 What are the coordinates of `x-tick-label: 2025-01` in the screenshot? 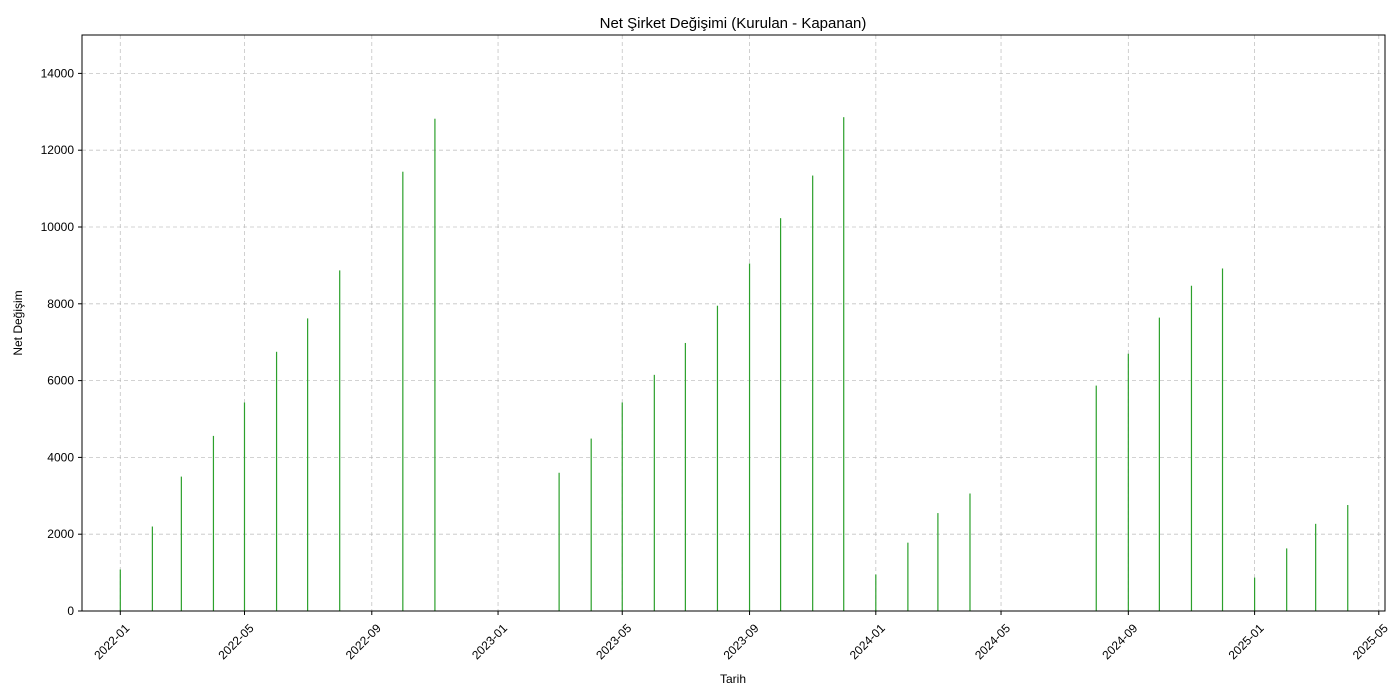 It's located at (1246, 641).